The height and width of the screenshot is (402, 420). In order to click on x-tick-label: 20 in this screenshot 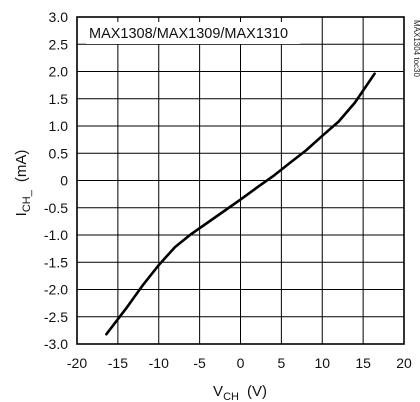, I will do `click(404, 363)`.